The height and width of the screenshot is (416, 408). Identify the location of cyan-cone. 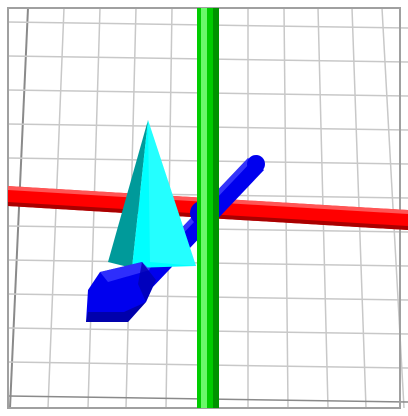
(152, 194).